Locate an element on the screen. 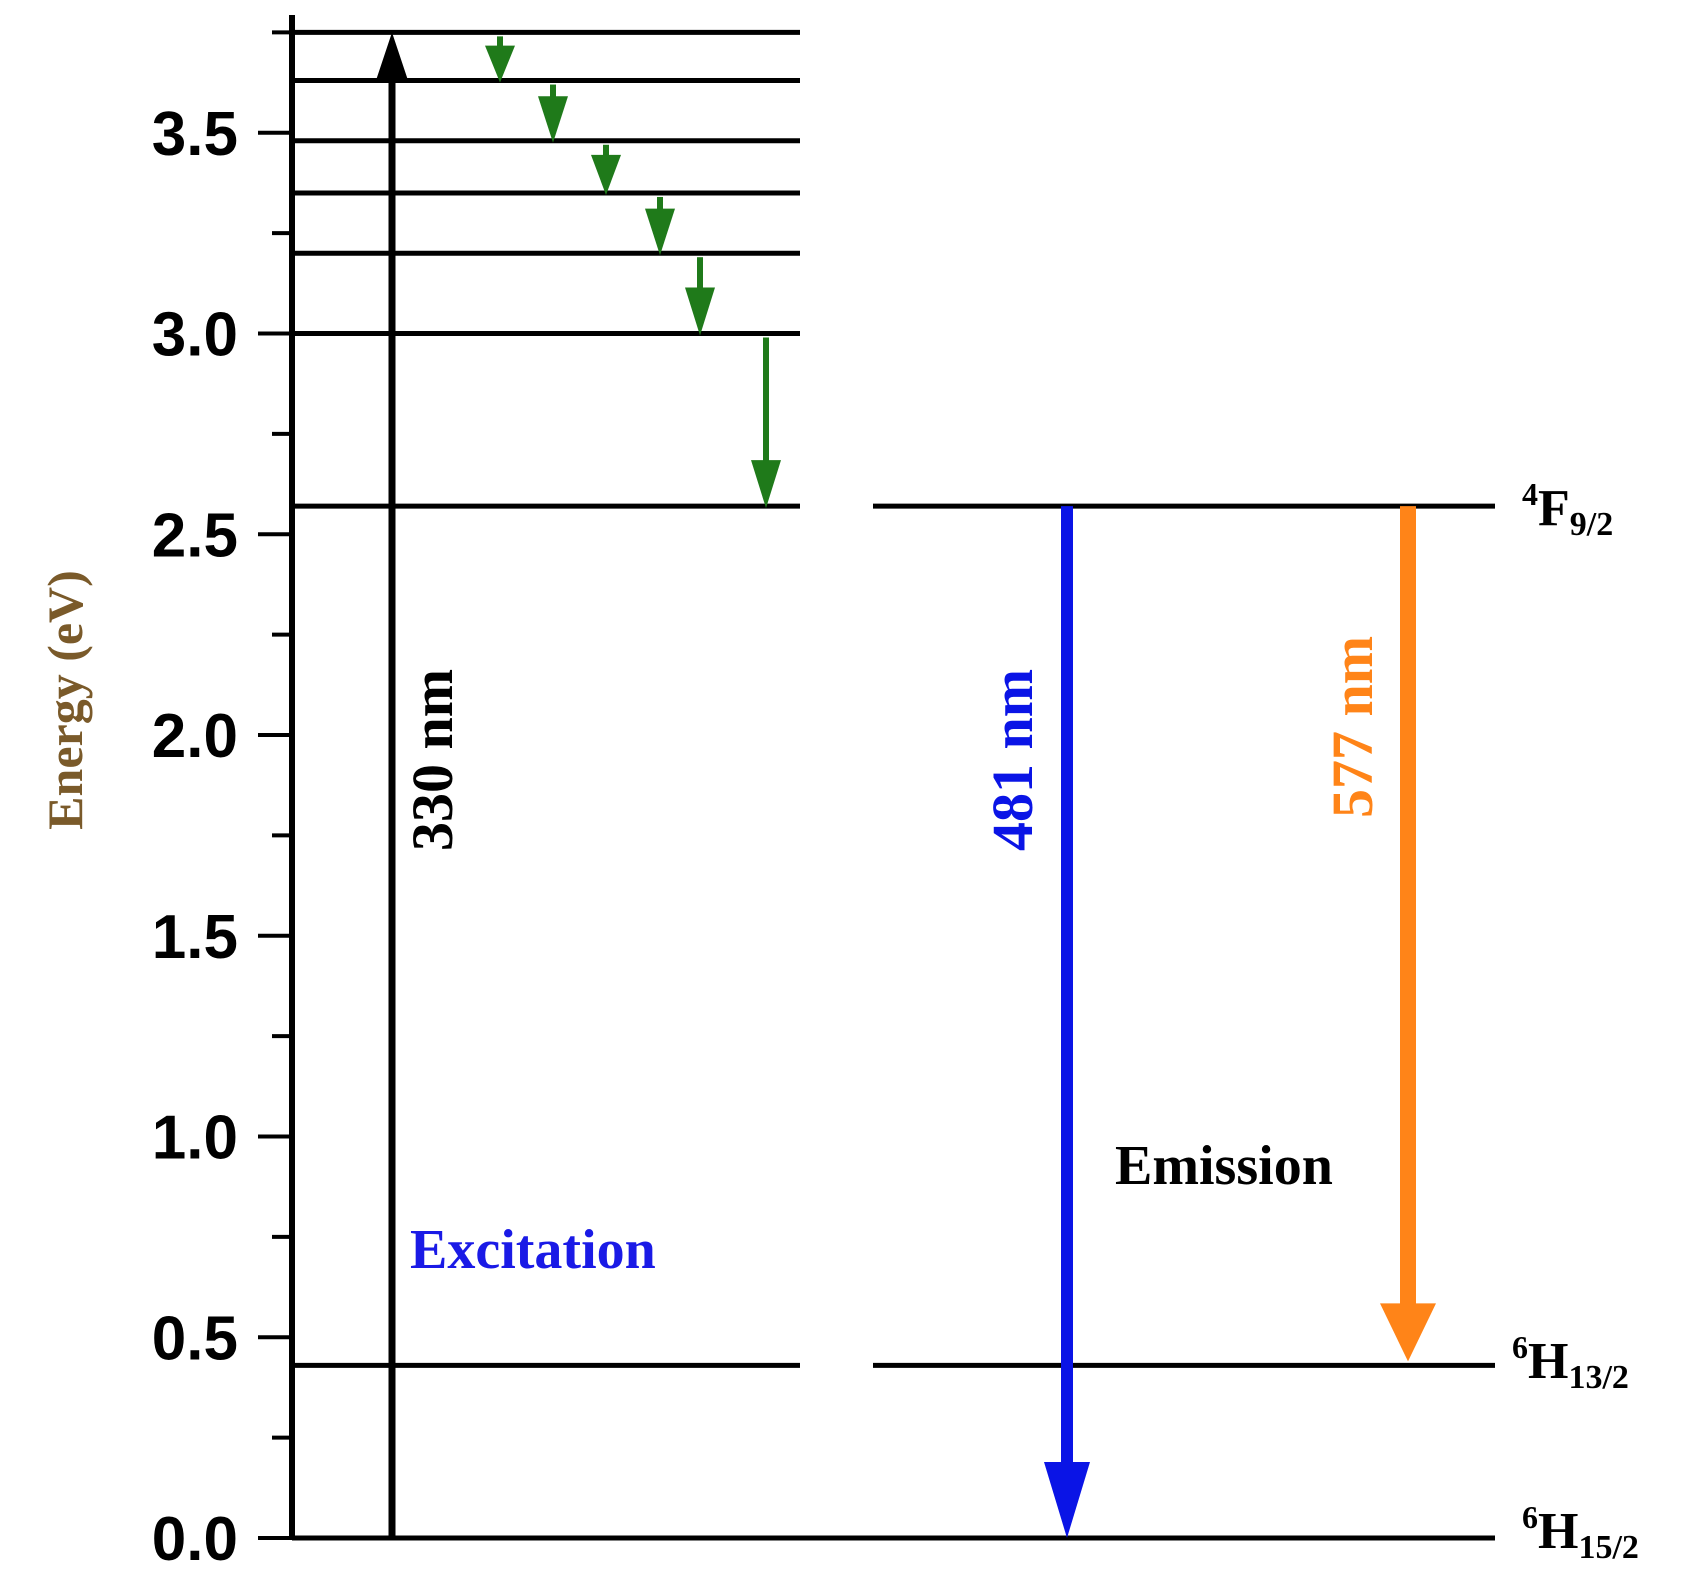 The width and height of the screenshot is (1702, 1590). y-axis: 0.0 0.5 1.0 1.5 2.0 2.5 3.0 3.5 Energy (eV) is located at coordinates (166, 794).